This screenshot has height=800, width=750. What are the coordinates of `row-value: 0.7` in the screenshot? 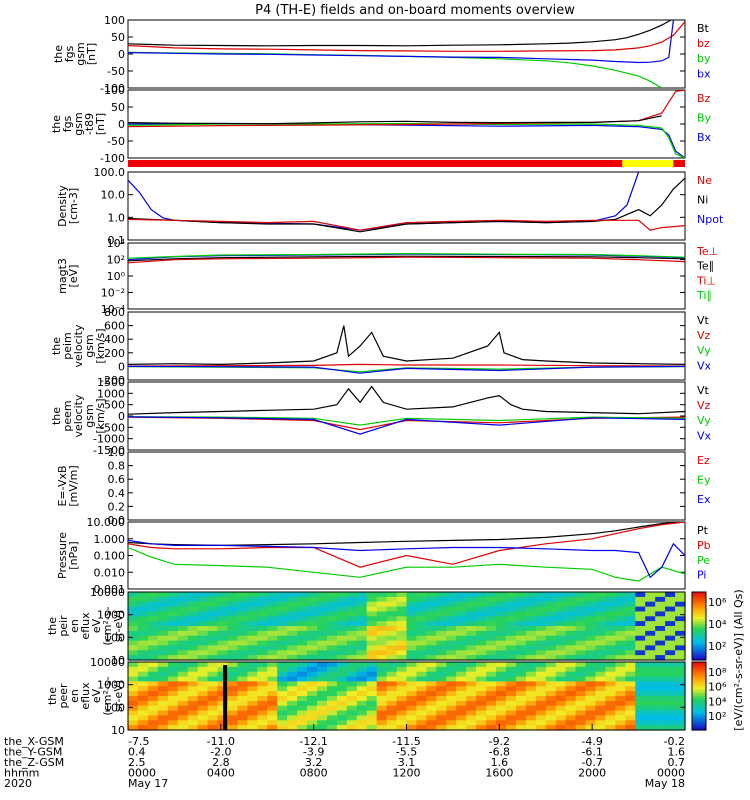 It's located at (677, 762).